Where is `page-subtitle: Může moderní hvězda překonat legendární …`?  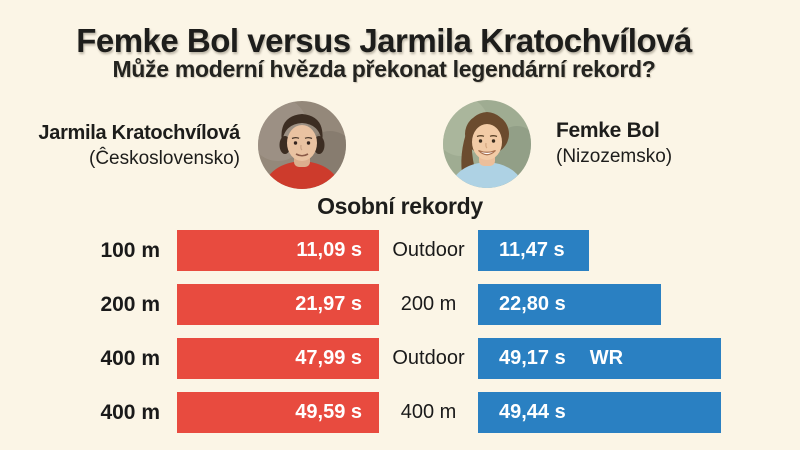
page-subtitle: Může moderní hvězda překonat legendární … is located at coordinates (384, 69).